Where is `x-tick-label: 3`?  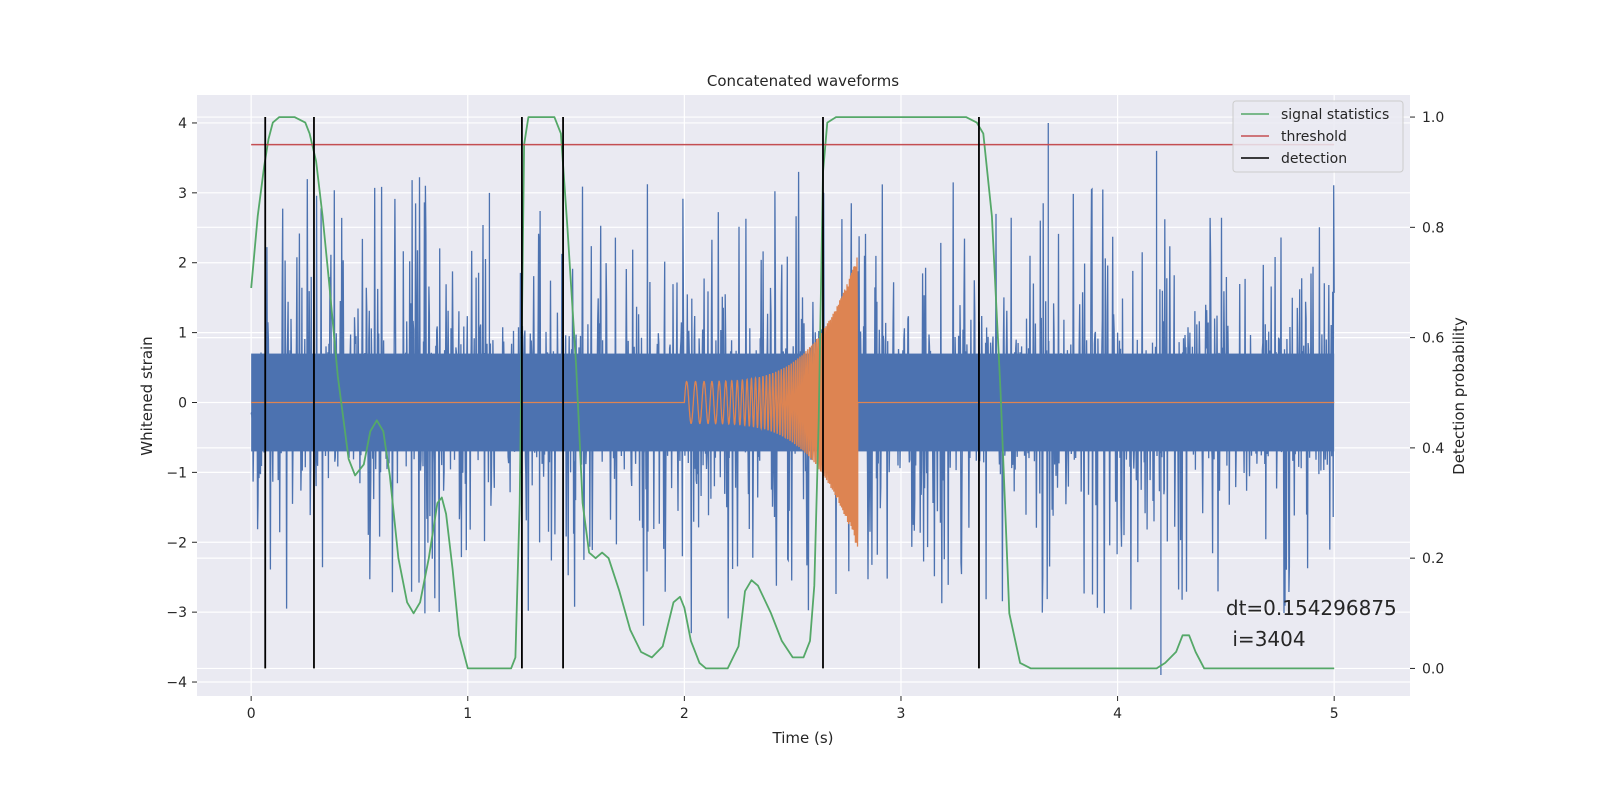
x-tick-label: 3 is located at coordinates (901, 714).